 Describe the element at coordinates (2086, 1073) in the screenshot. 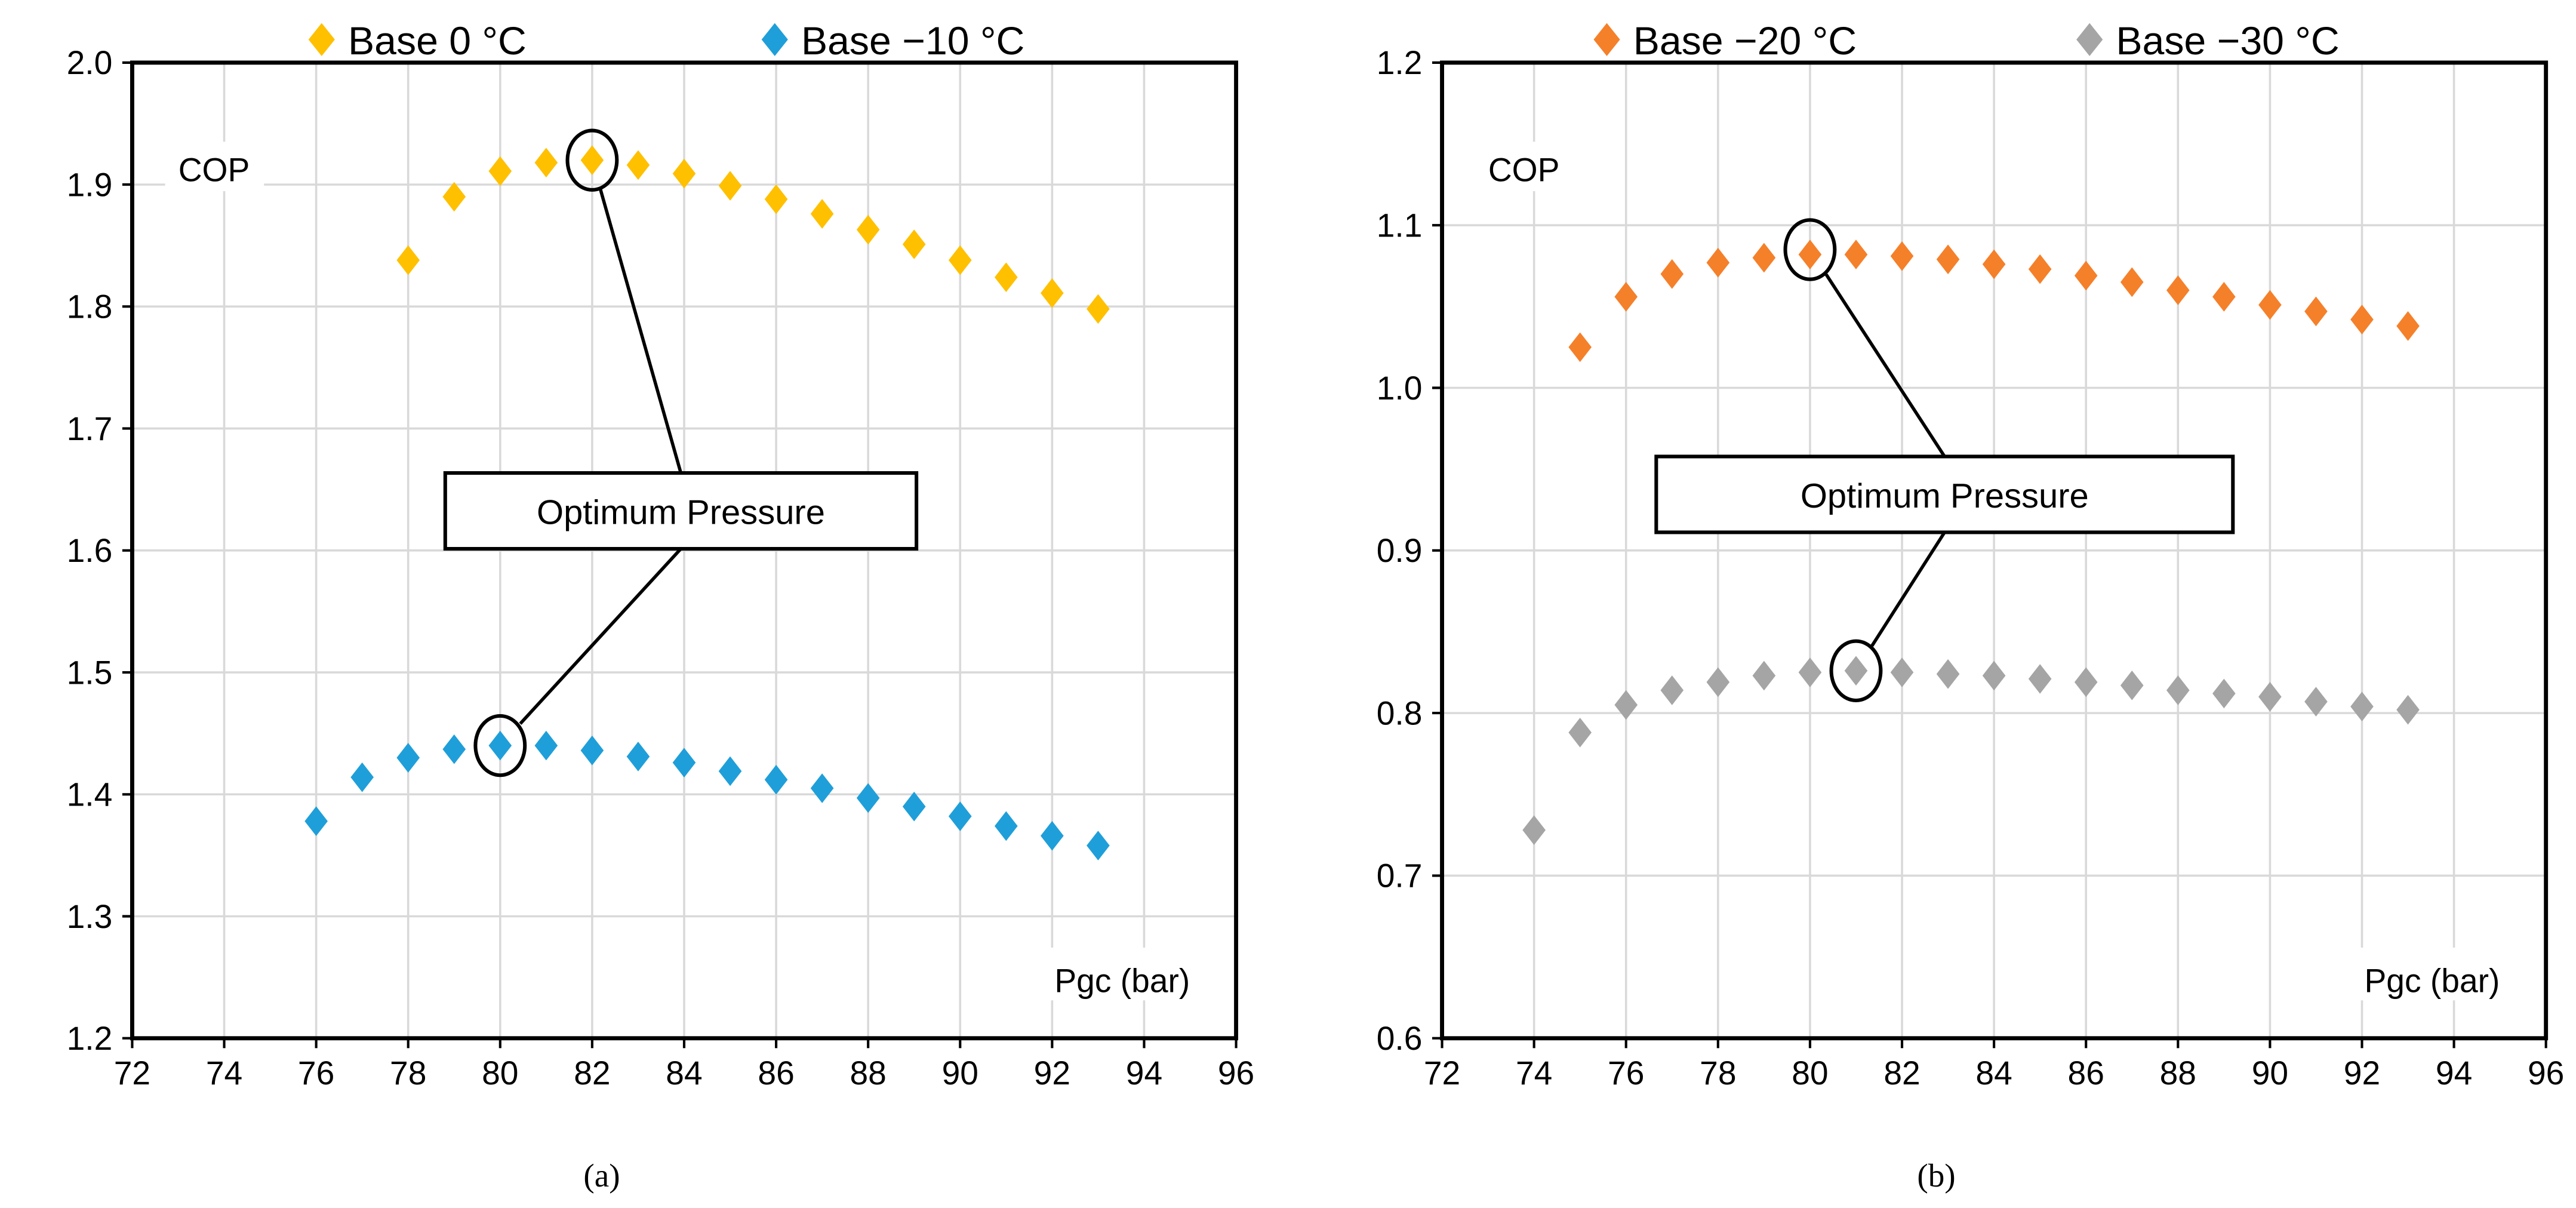

I see `x-tick-label: 86` at that location.